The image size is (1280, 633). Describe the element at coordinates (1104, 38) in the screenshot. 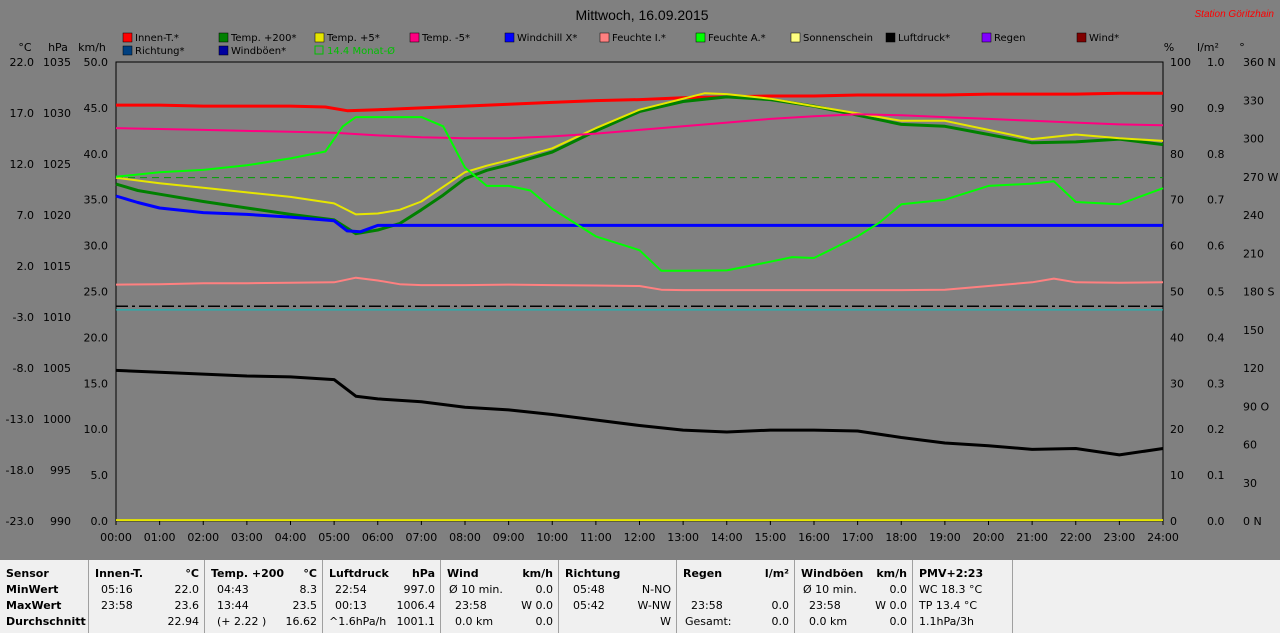

I see `legend-label: Wind*` at that location.